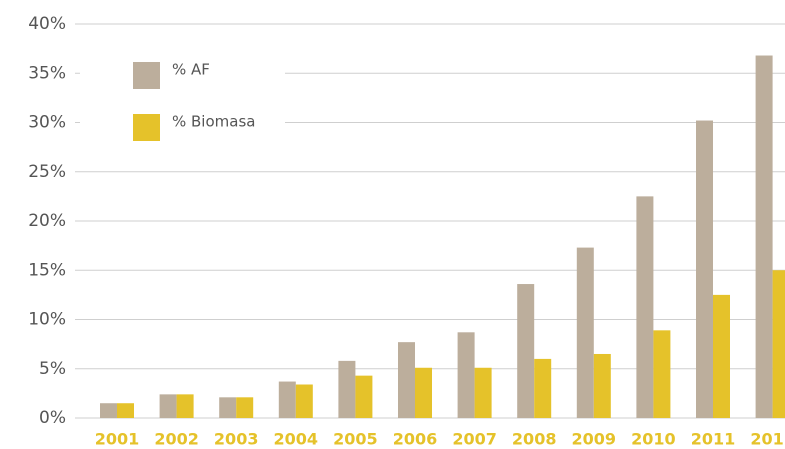 The image size is (785, 449). I want to click on x-tick-label: 2011, so click(713, 439).